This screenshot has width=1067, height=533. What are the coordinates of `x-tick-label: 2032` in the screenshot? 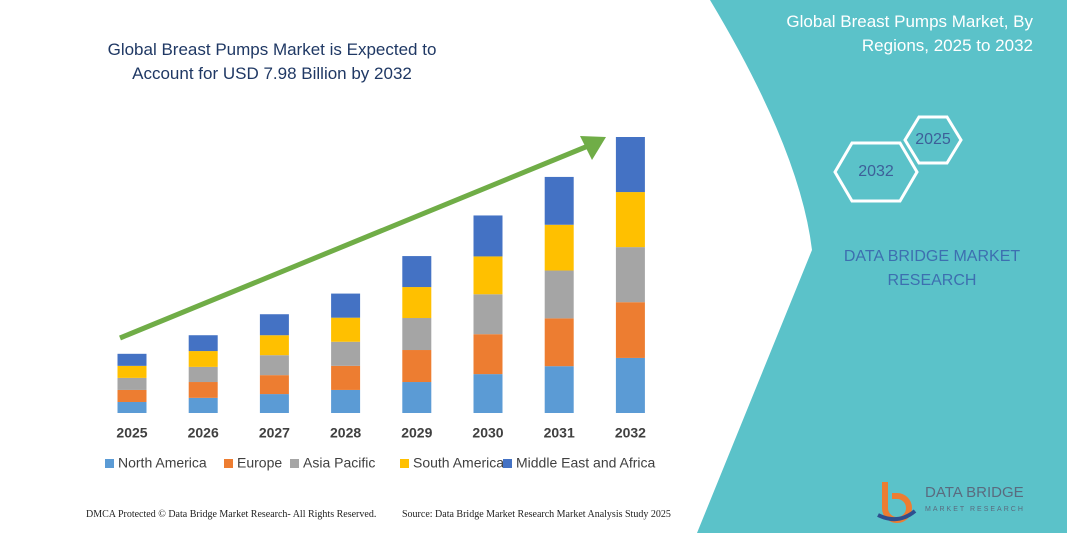 It's located at (630, 433).